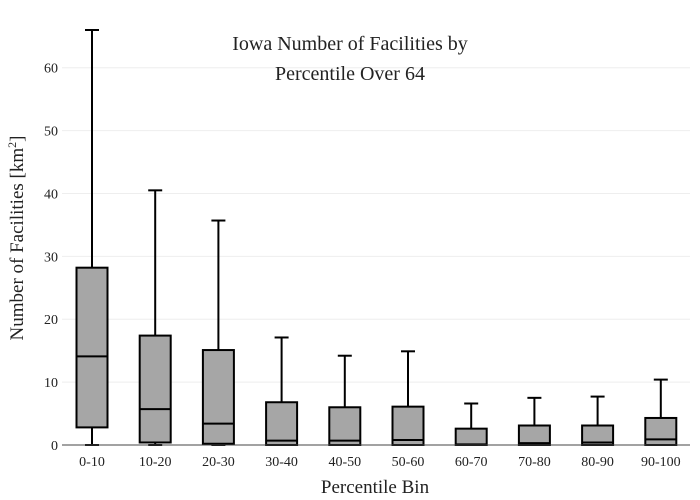 This screenshot has height=500, width=700. What do you see at coordinates (471, 462) in the screenshot?
I see `x-tick-label: 60-70` at bounding box center [471, 462].